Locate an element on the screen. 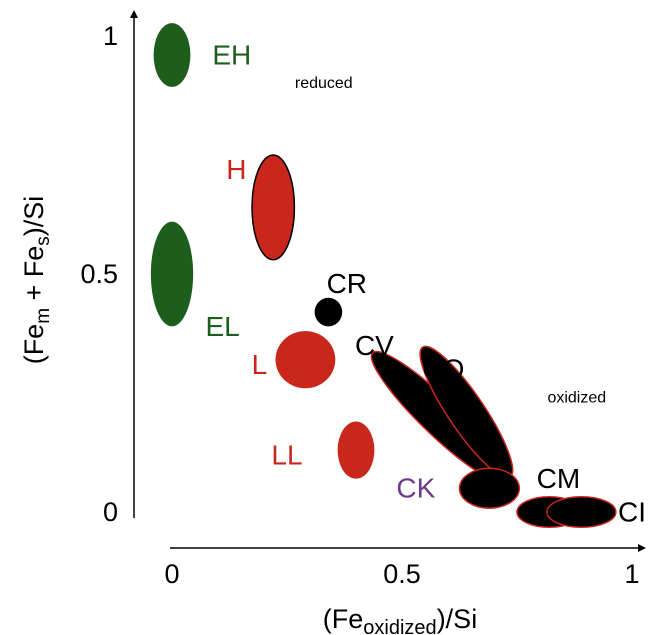 The image size is (665, 635). label-l: L is located at coordinates (260, 364).